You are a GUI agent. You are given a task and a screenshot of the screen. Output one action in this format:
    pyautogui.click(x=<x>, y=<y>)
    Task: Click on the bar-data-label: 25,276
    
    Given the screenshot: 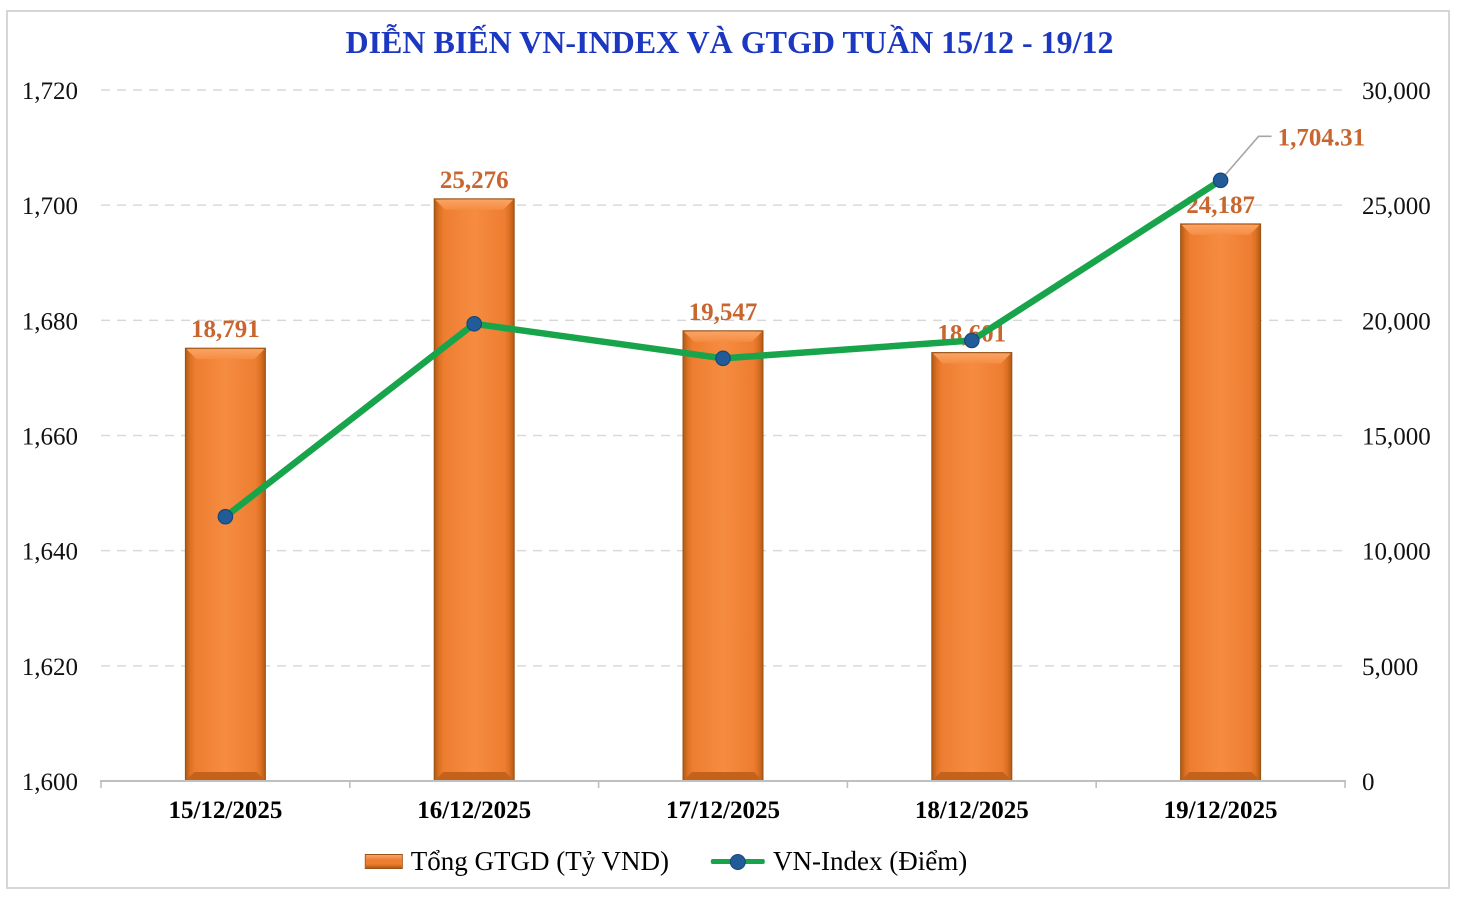 What is the action you would take?
    pyautogui.click(x=474, y=180)
    